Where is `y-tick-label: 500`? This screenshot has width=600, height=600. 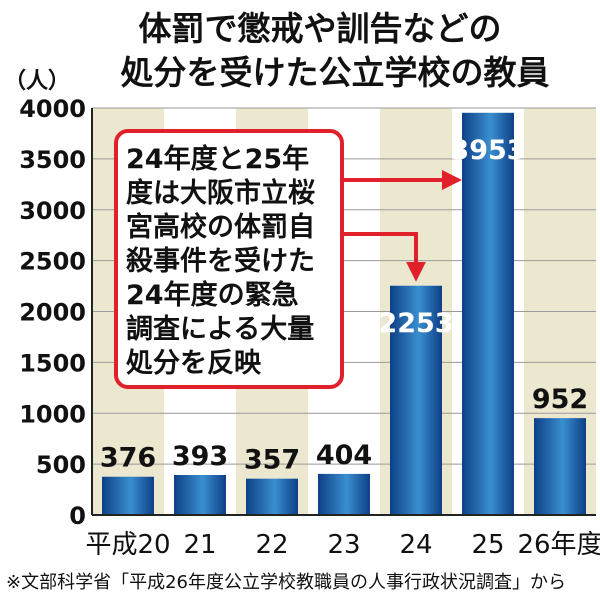 y-tick-label: 500 is located at coordinates (61, 465).